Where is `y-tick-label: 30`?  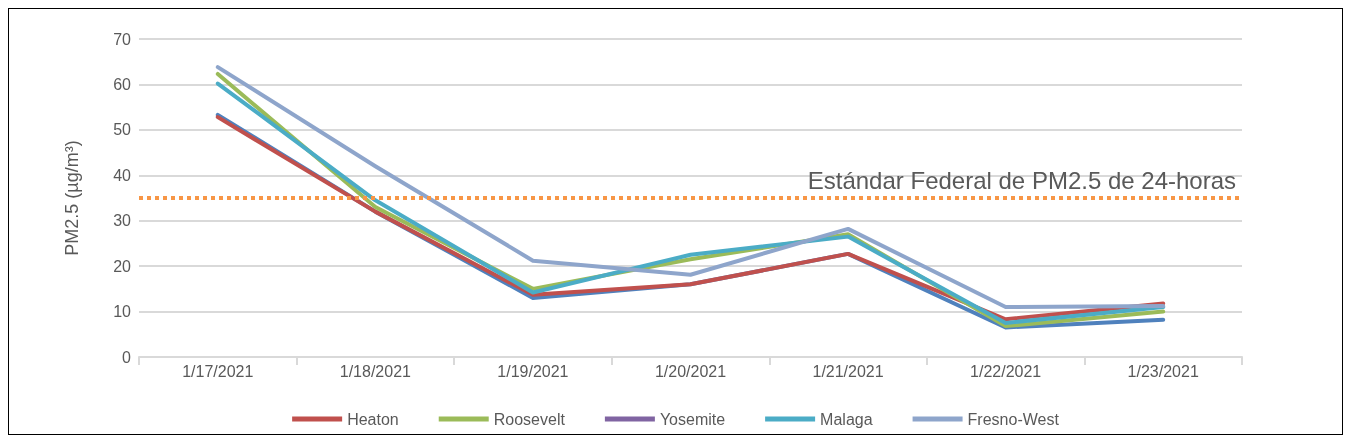 y-tick-label: 30 is located at coordinates (122, 221).